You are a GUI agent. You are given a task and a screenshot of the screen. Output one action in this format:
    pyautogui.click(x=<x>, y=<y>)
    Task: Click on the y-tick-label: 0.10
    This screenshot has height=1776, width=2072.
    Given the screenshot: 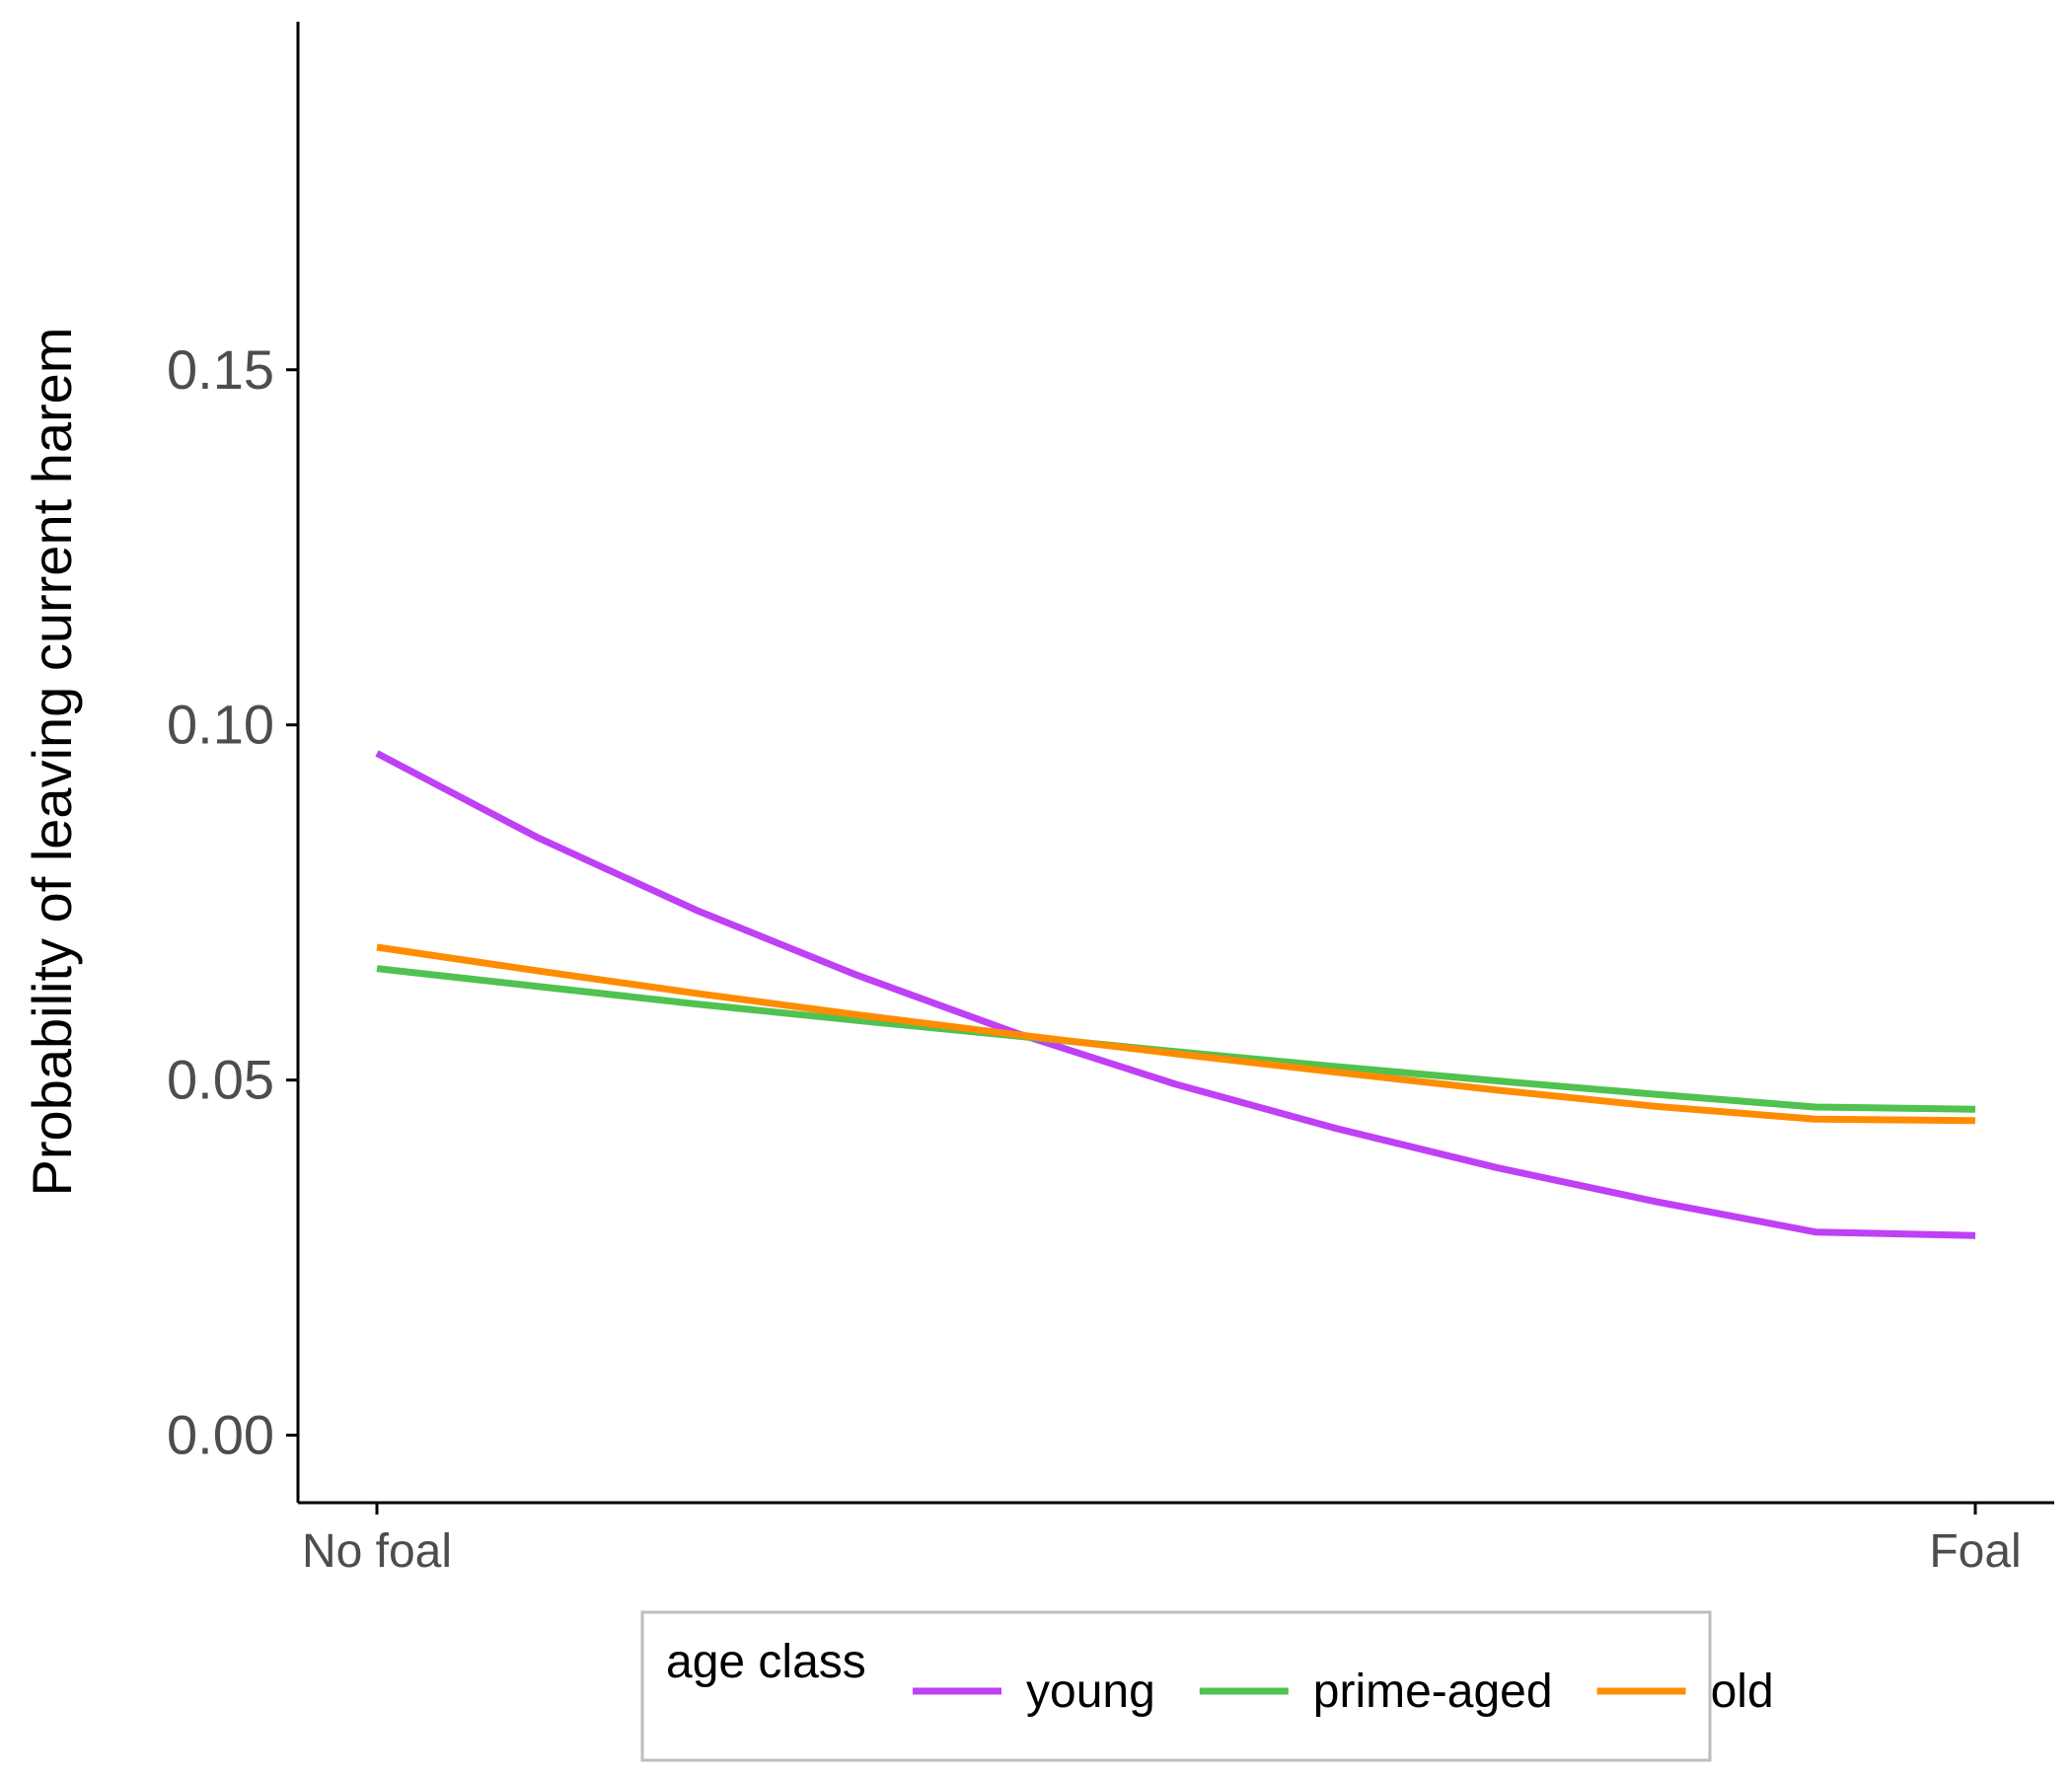 What is the action you would take?
    pyautogui.click(x=221, y=725)
    